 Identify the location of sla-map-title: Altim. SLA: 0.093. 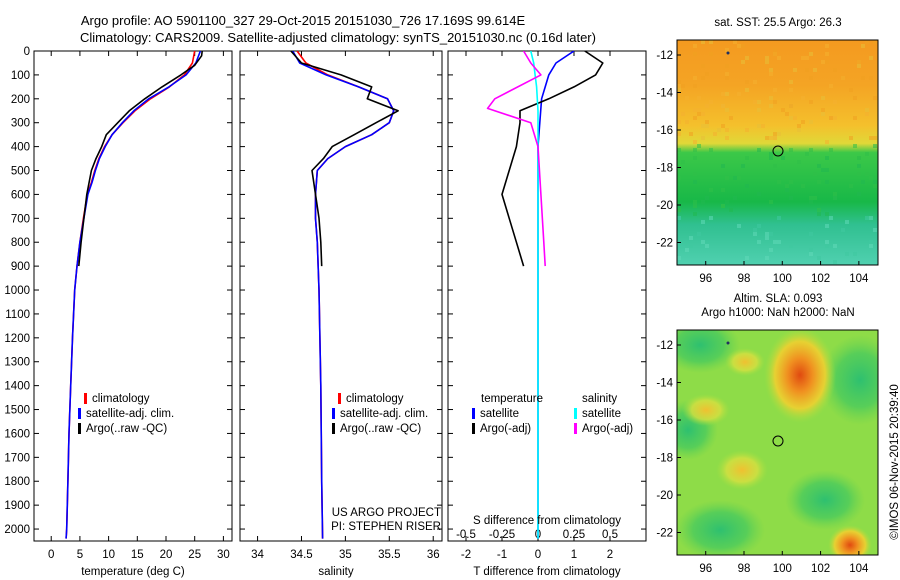
(778, 299).